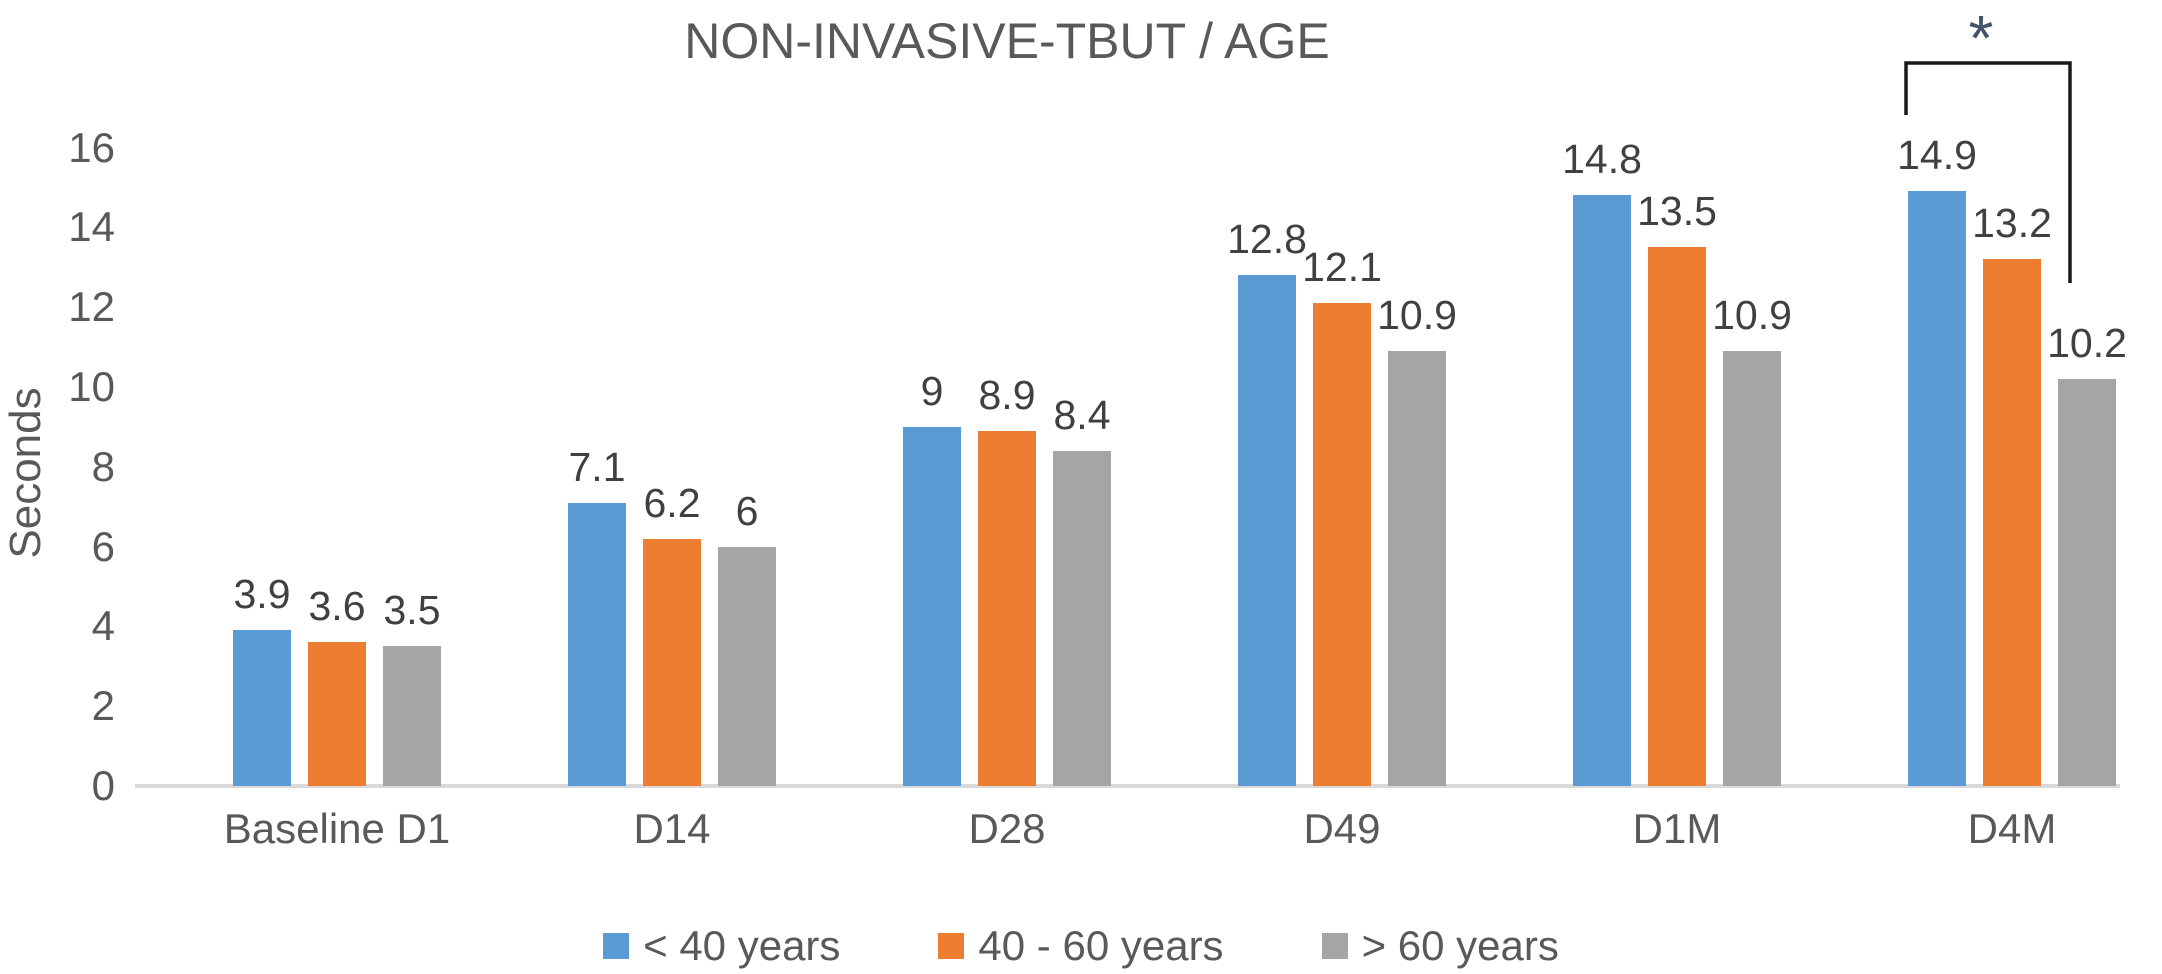 The height and width of the screenshot is (974, 2162). I want to click on bar-s0-c2, so click(932, 606).